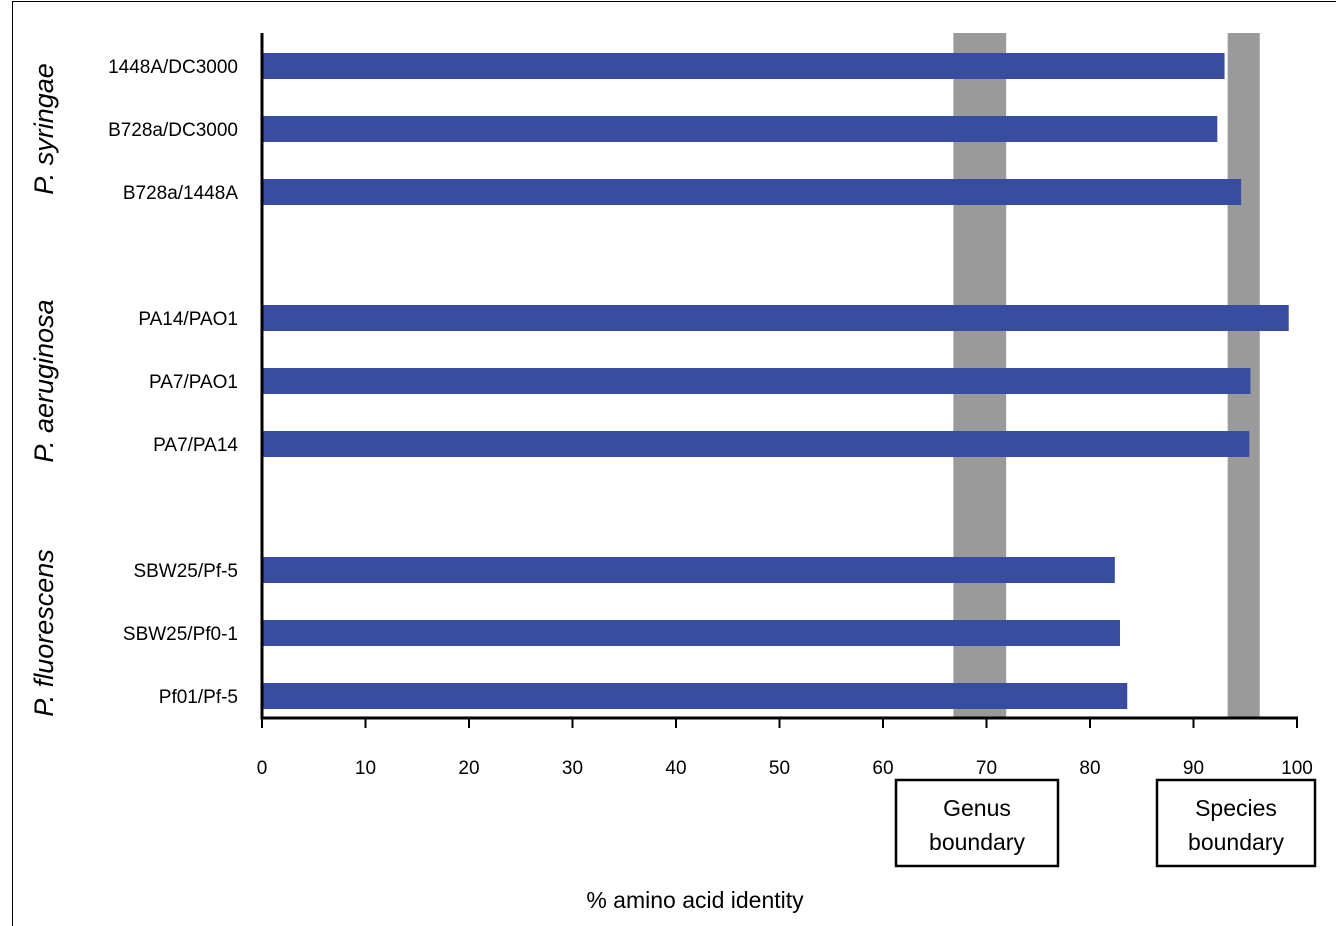 Image resolution: width=1336 pixels, height=926 pixels. Describe the element at coordinates (572, 768) in the screenshot. I see `x-tick-label: 30` at that location.